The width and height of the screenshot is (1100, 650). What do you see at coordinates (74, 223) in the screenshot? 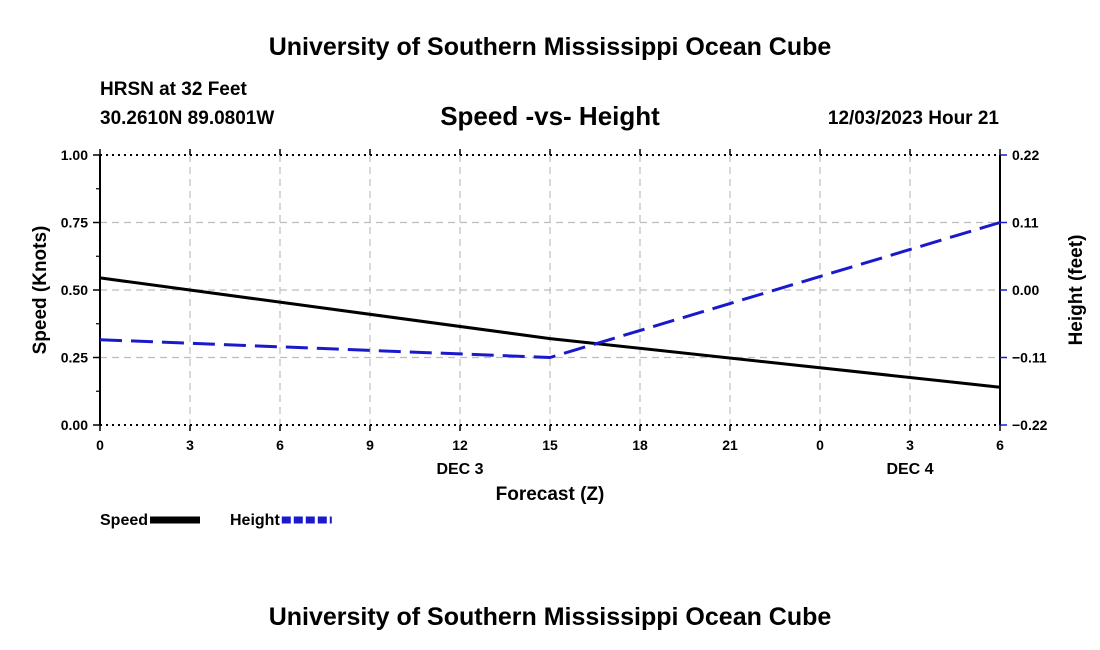
I see `y-tick-label: 0.75` at bounding box center [74, 223].